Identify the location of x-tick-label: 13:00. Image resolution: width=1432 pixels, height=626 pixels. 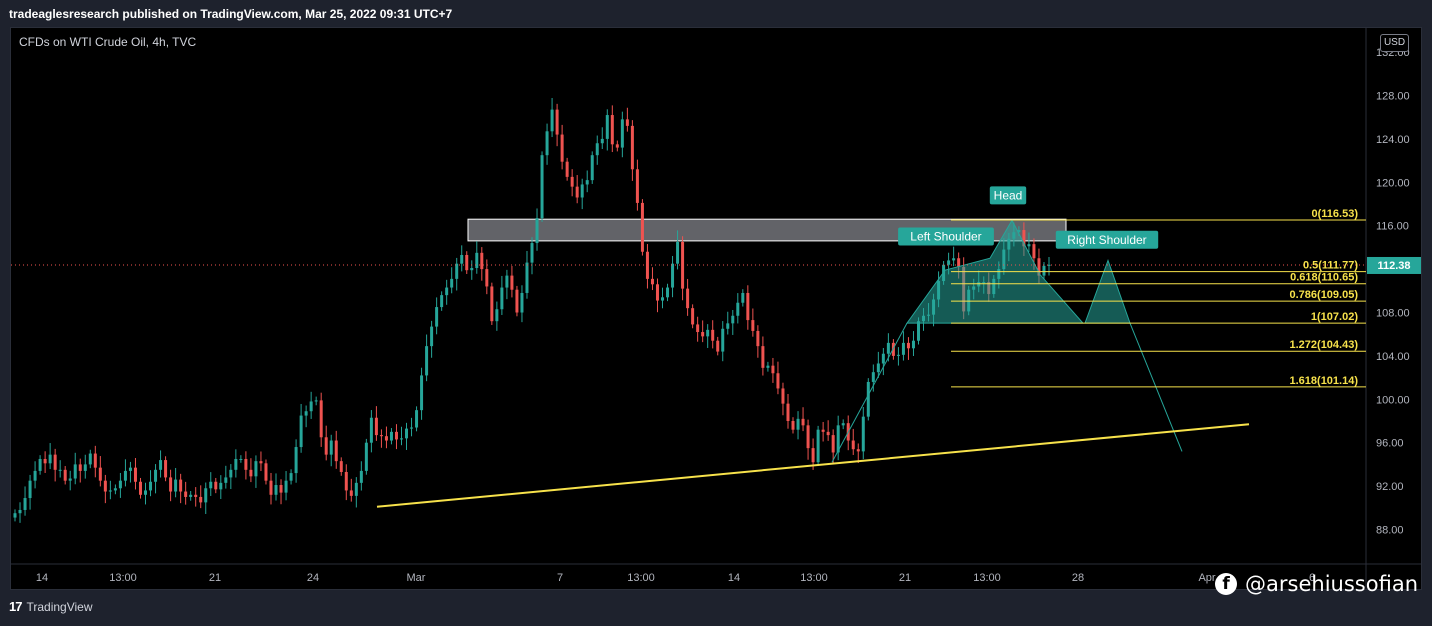
(987, 578).